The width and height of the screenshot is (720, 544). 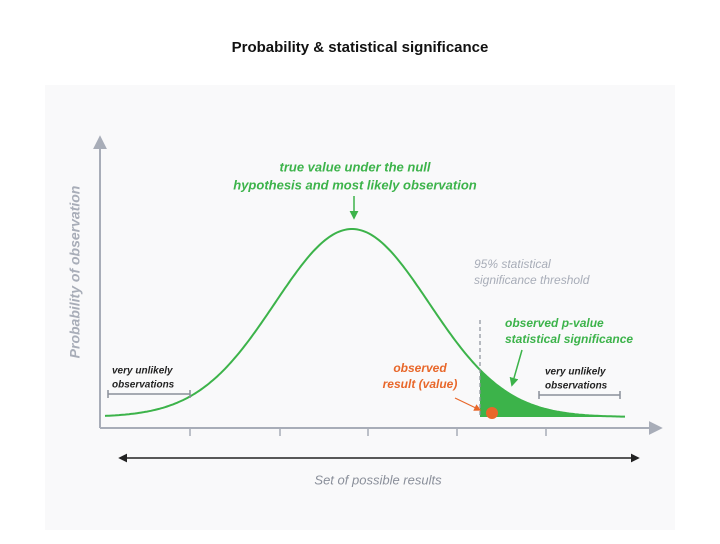 What do you see at coordinates (569, 339) in the screenshot?
I see `p-value-label: statistical significance` at bounding box center [569, 339].